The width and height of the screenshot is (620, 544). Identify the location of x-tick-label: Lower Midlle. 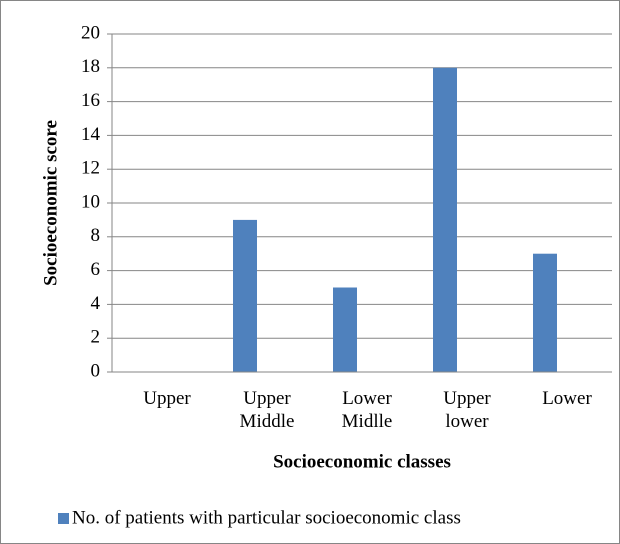
(367, 410).